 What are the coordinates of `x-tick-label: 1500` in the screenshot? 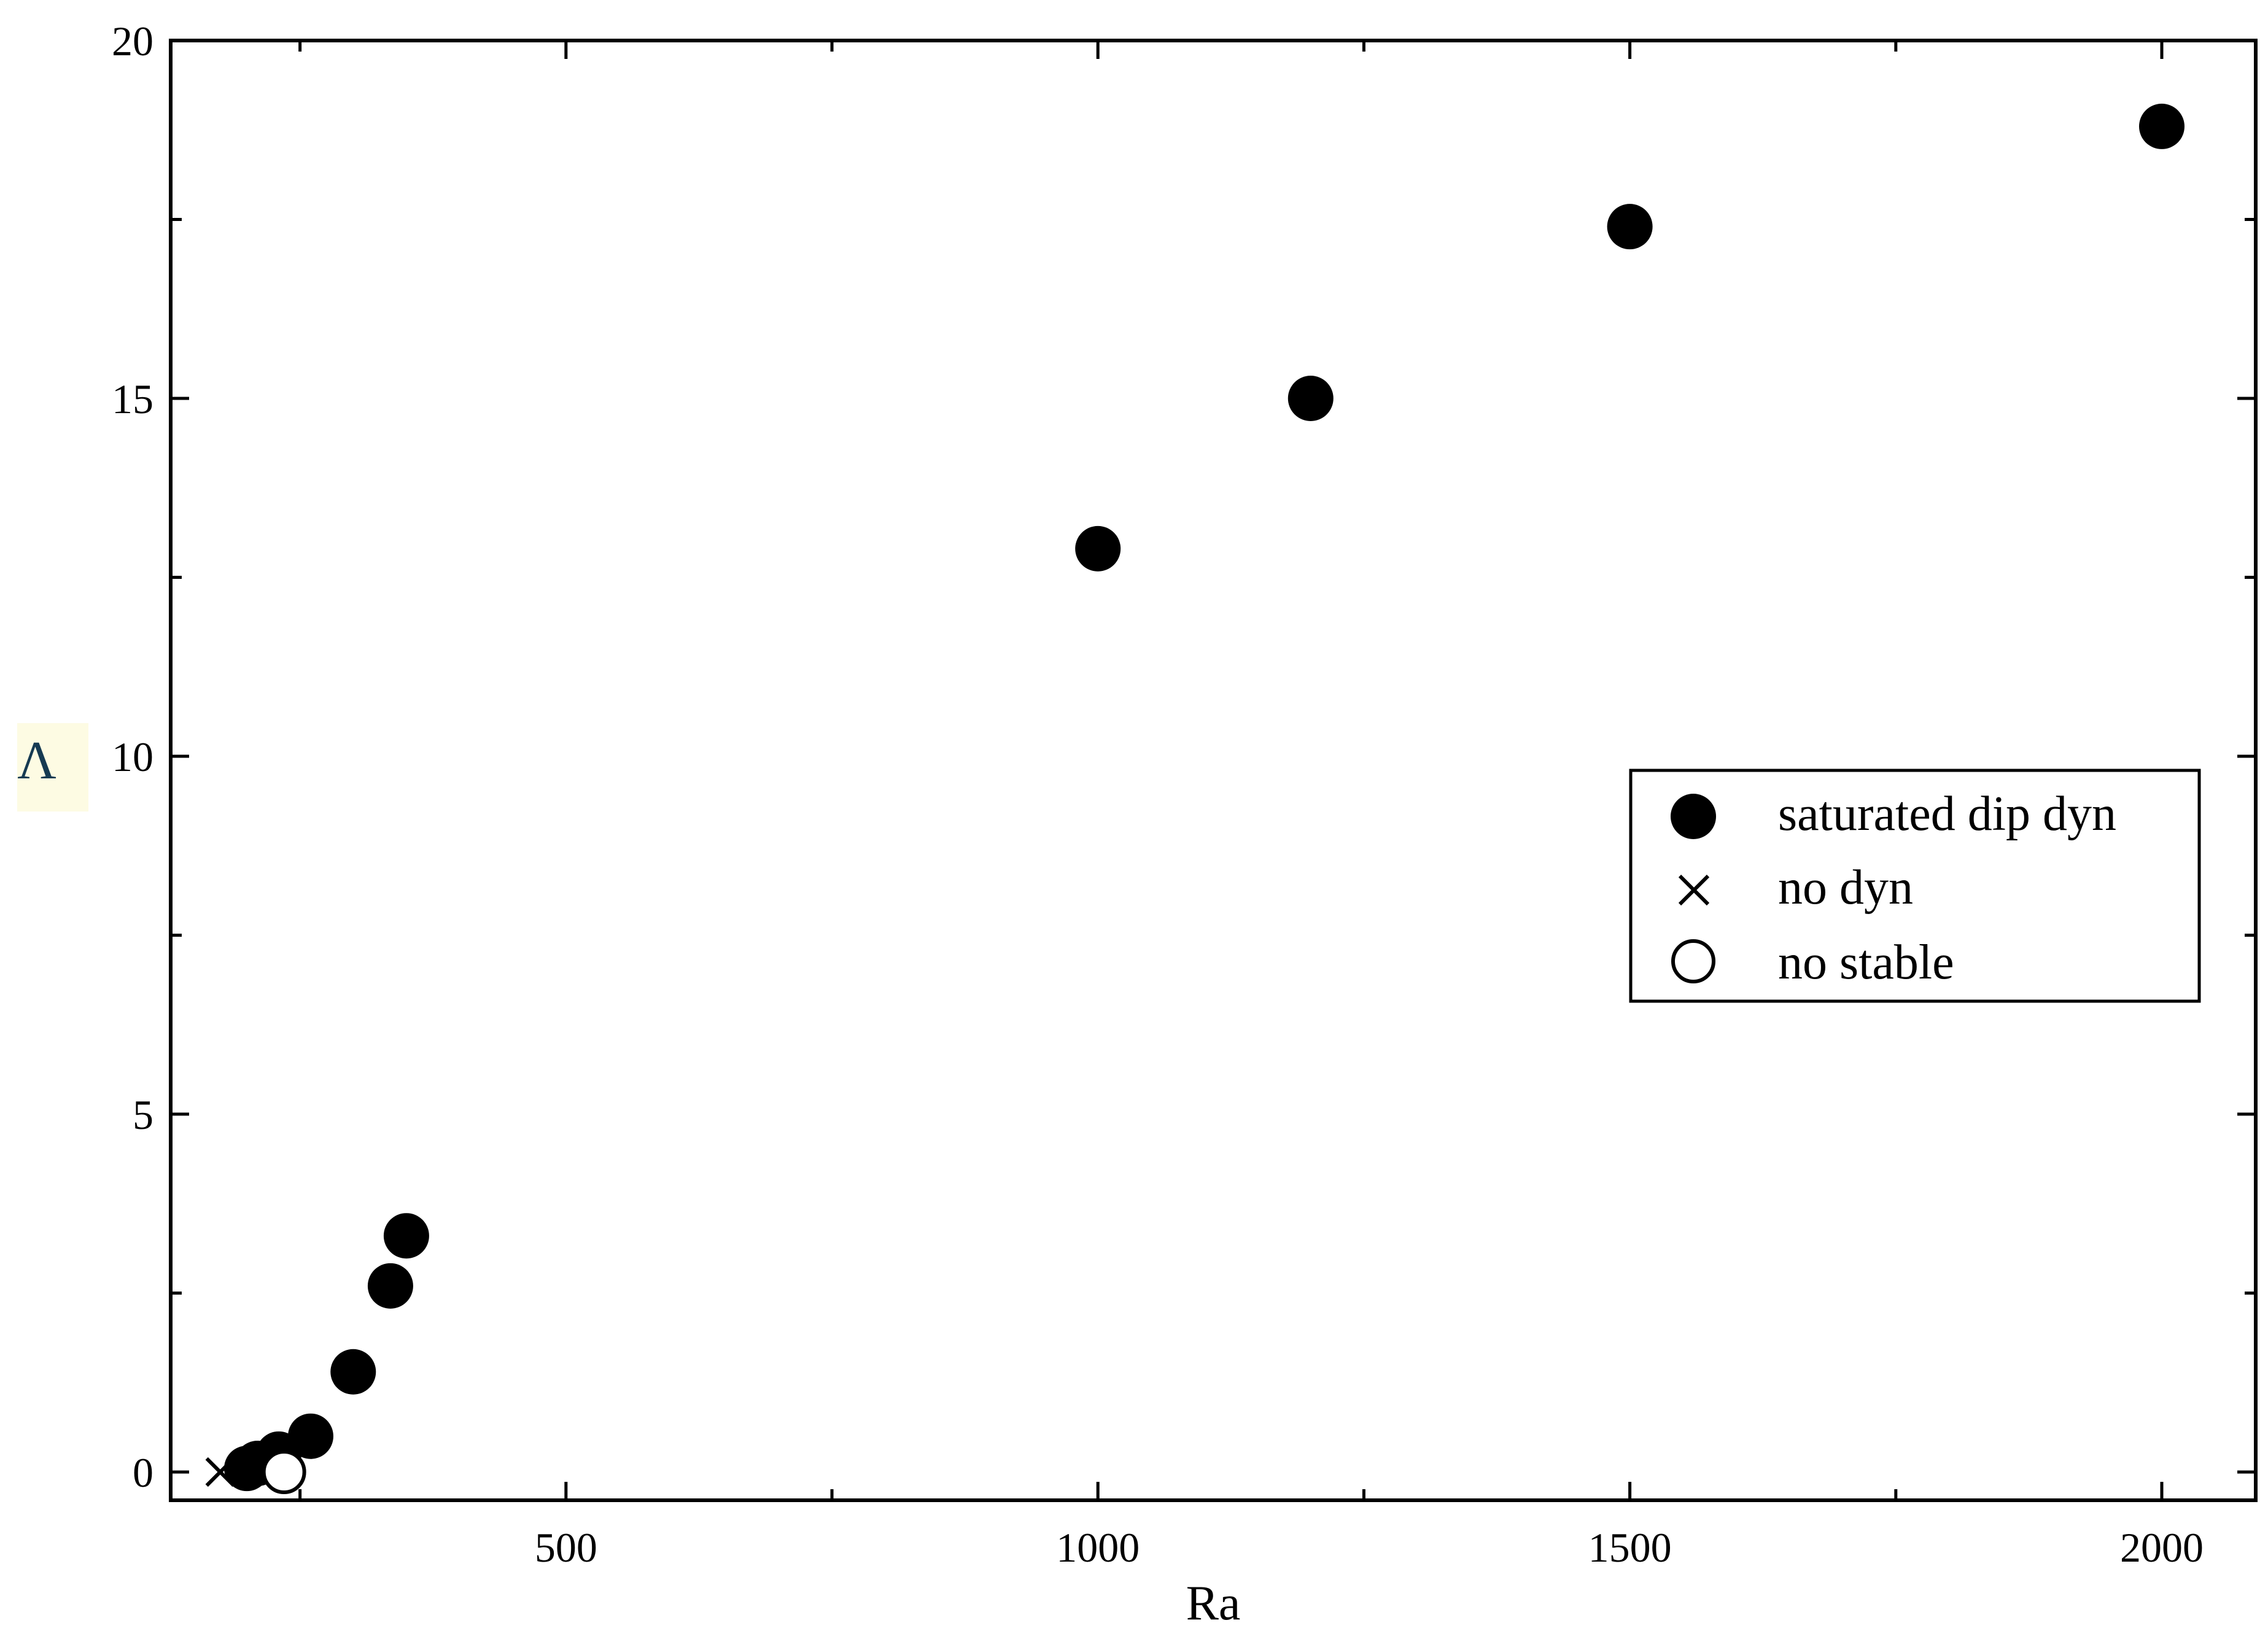 It's located at (1630, 1547).